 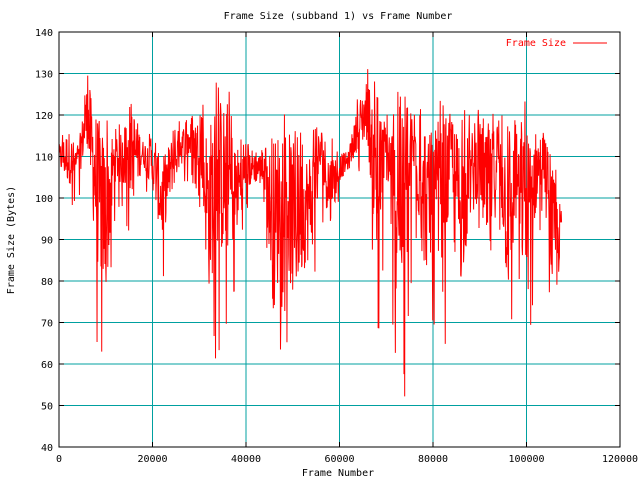 What do you see at coordinates (338, 16) in the screenshot?
I see `chart-title: Frame Size (subband 1) vs Frame Number` at bounding box center [338, 16].